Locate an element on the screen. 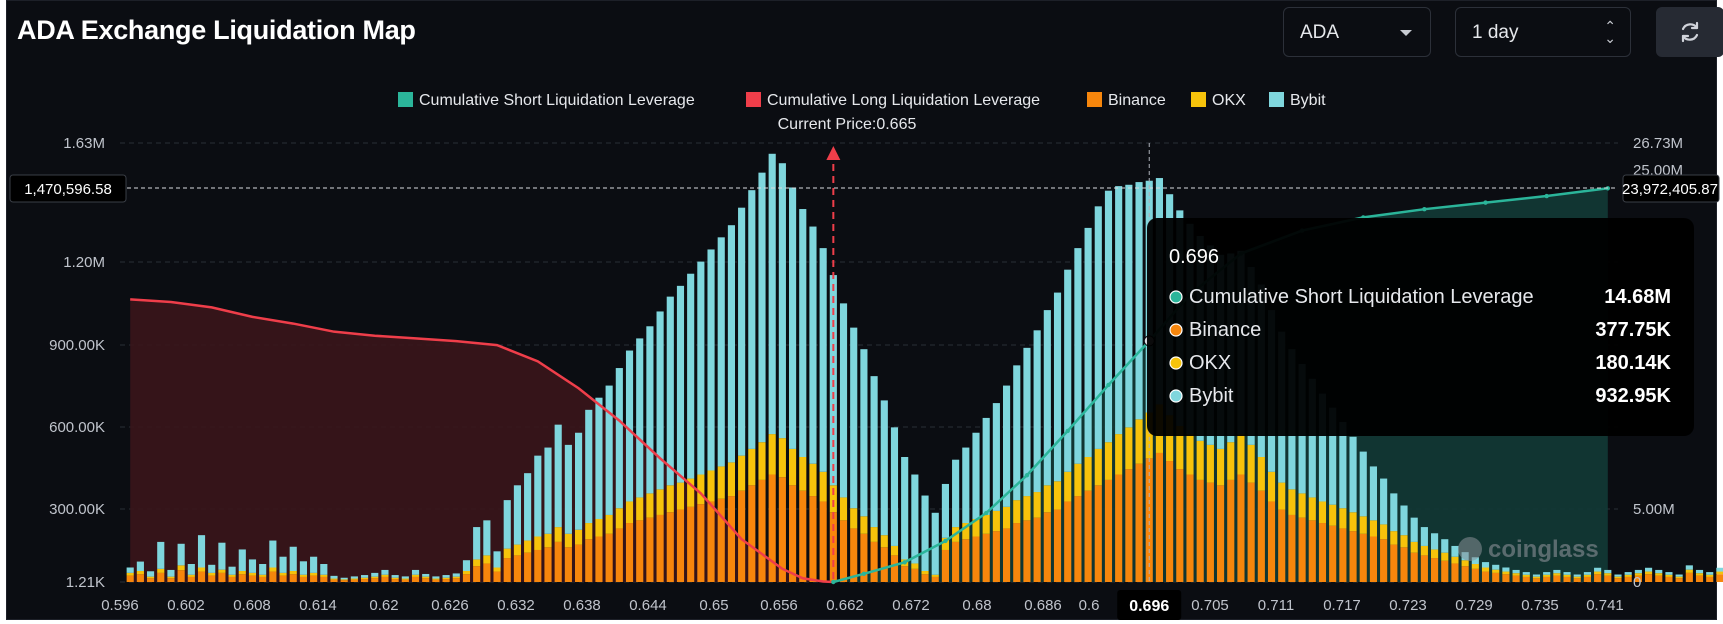 The width and height of the screenshot is (1723, 624). coin-select: ADA is located at coordinates (1357, 32).